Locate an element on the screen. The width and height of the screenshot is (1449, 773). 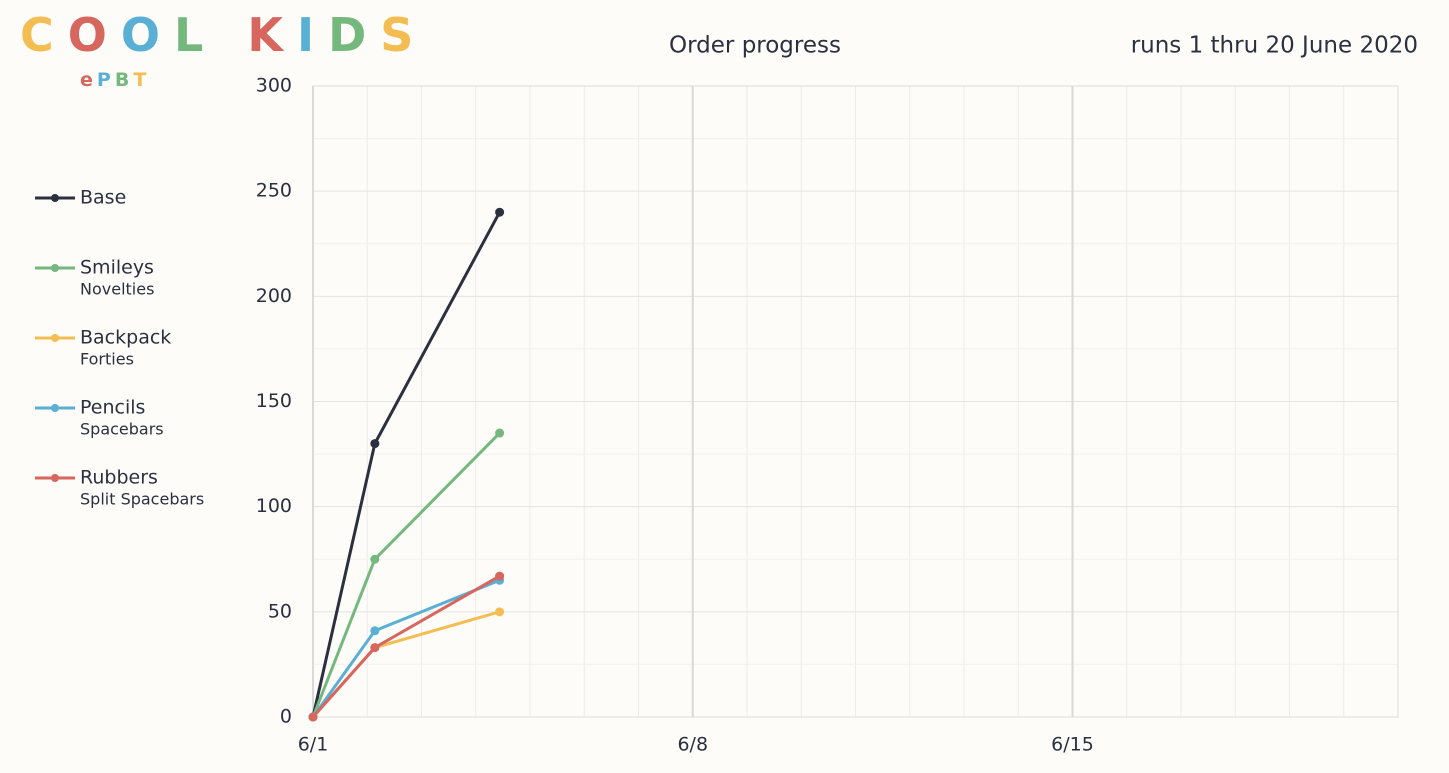
chart-subtitle: runs 1 thru 20 June 2020 is located at coordinates (1274, 46).